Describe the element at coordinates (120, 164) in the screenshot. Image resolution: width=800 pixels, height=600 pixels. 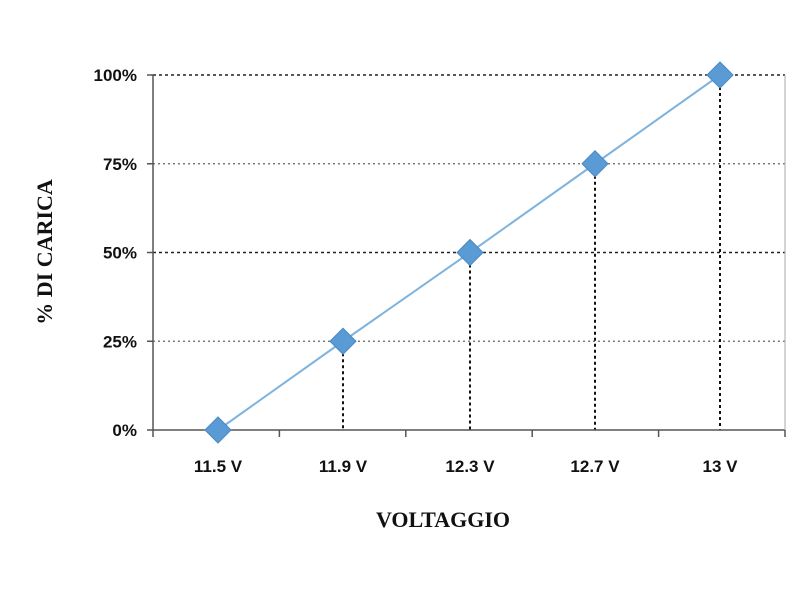
I see `y-tick-label: 75%` at that location.